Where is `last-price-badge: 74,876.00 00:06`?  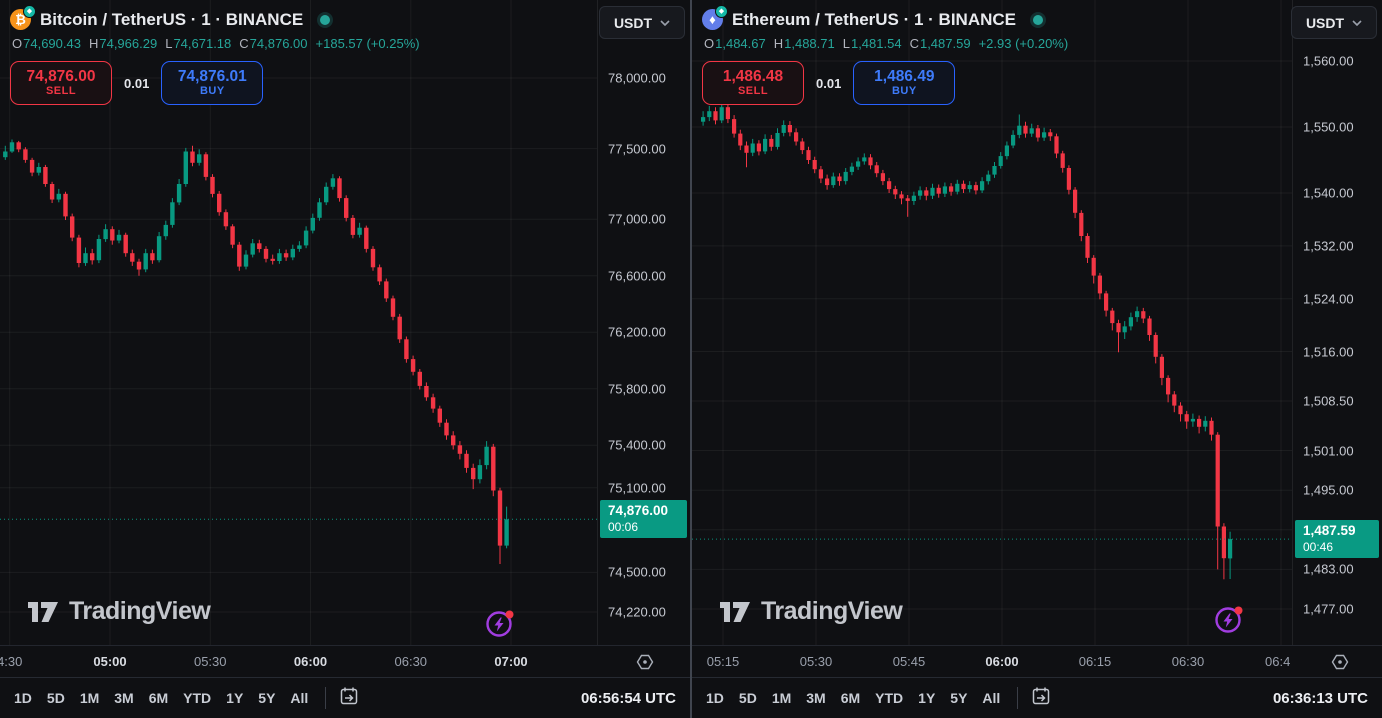 last-price-badge: 74,876.00 00:06 is located at coordinates (643, 519).